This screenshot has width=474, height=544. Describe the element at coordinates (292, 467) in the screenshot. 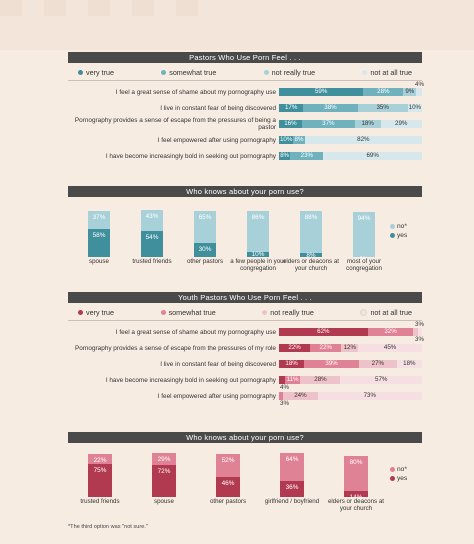

I see `column-segment-no: 64%` at that location.